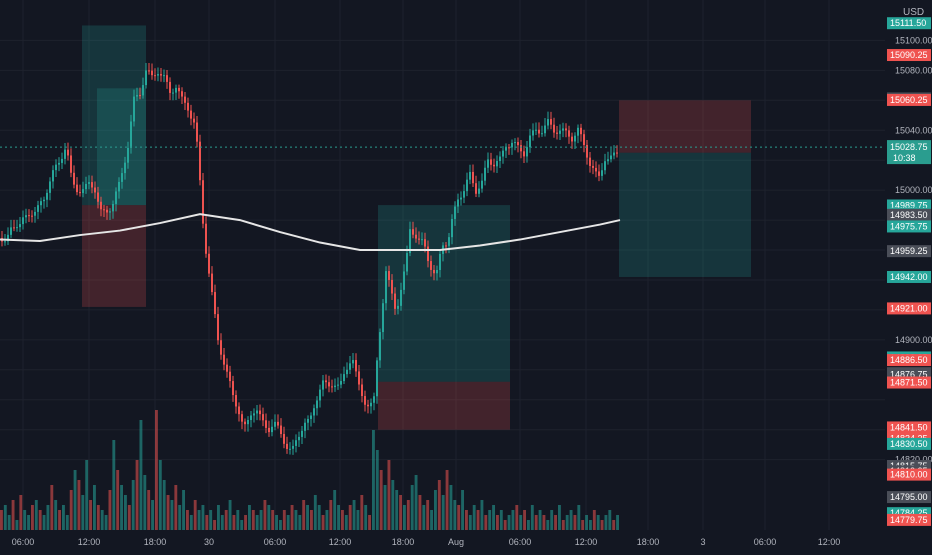 This screenshot has height=555, width=932. I want to click on price-tag-label: 14975.75, so click(909, 226).